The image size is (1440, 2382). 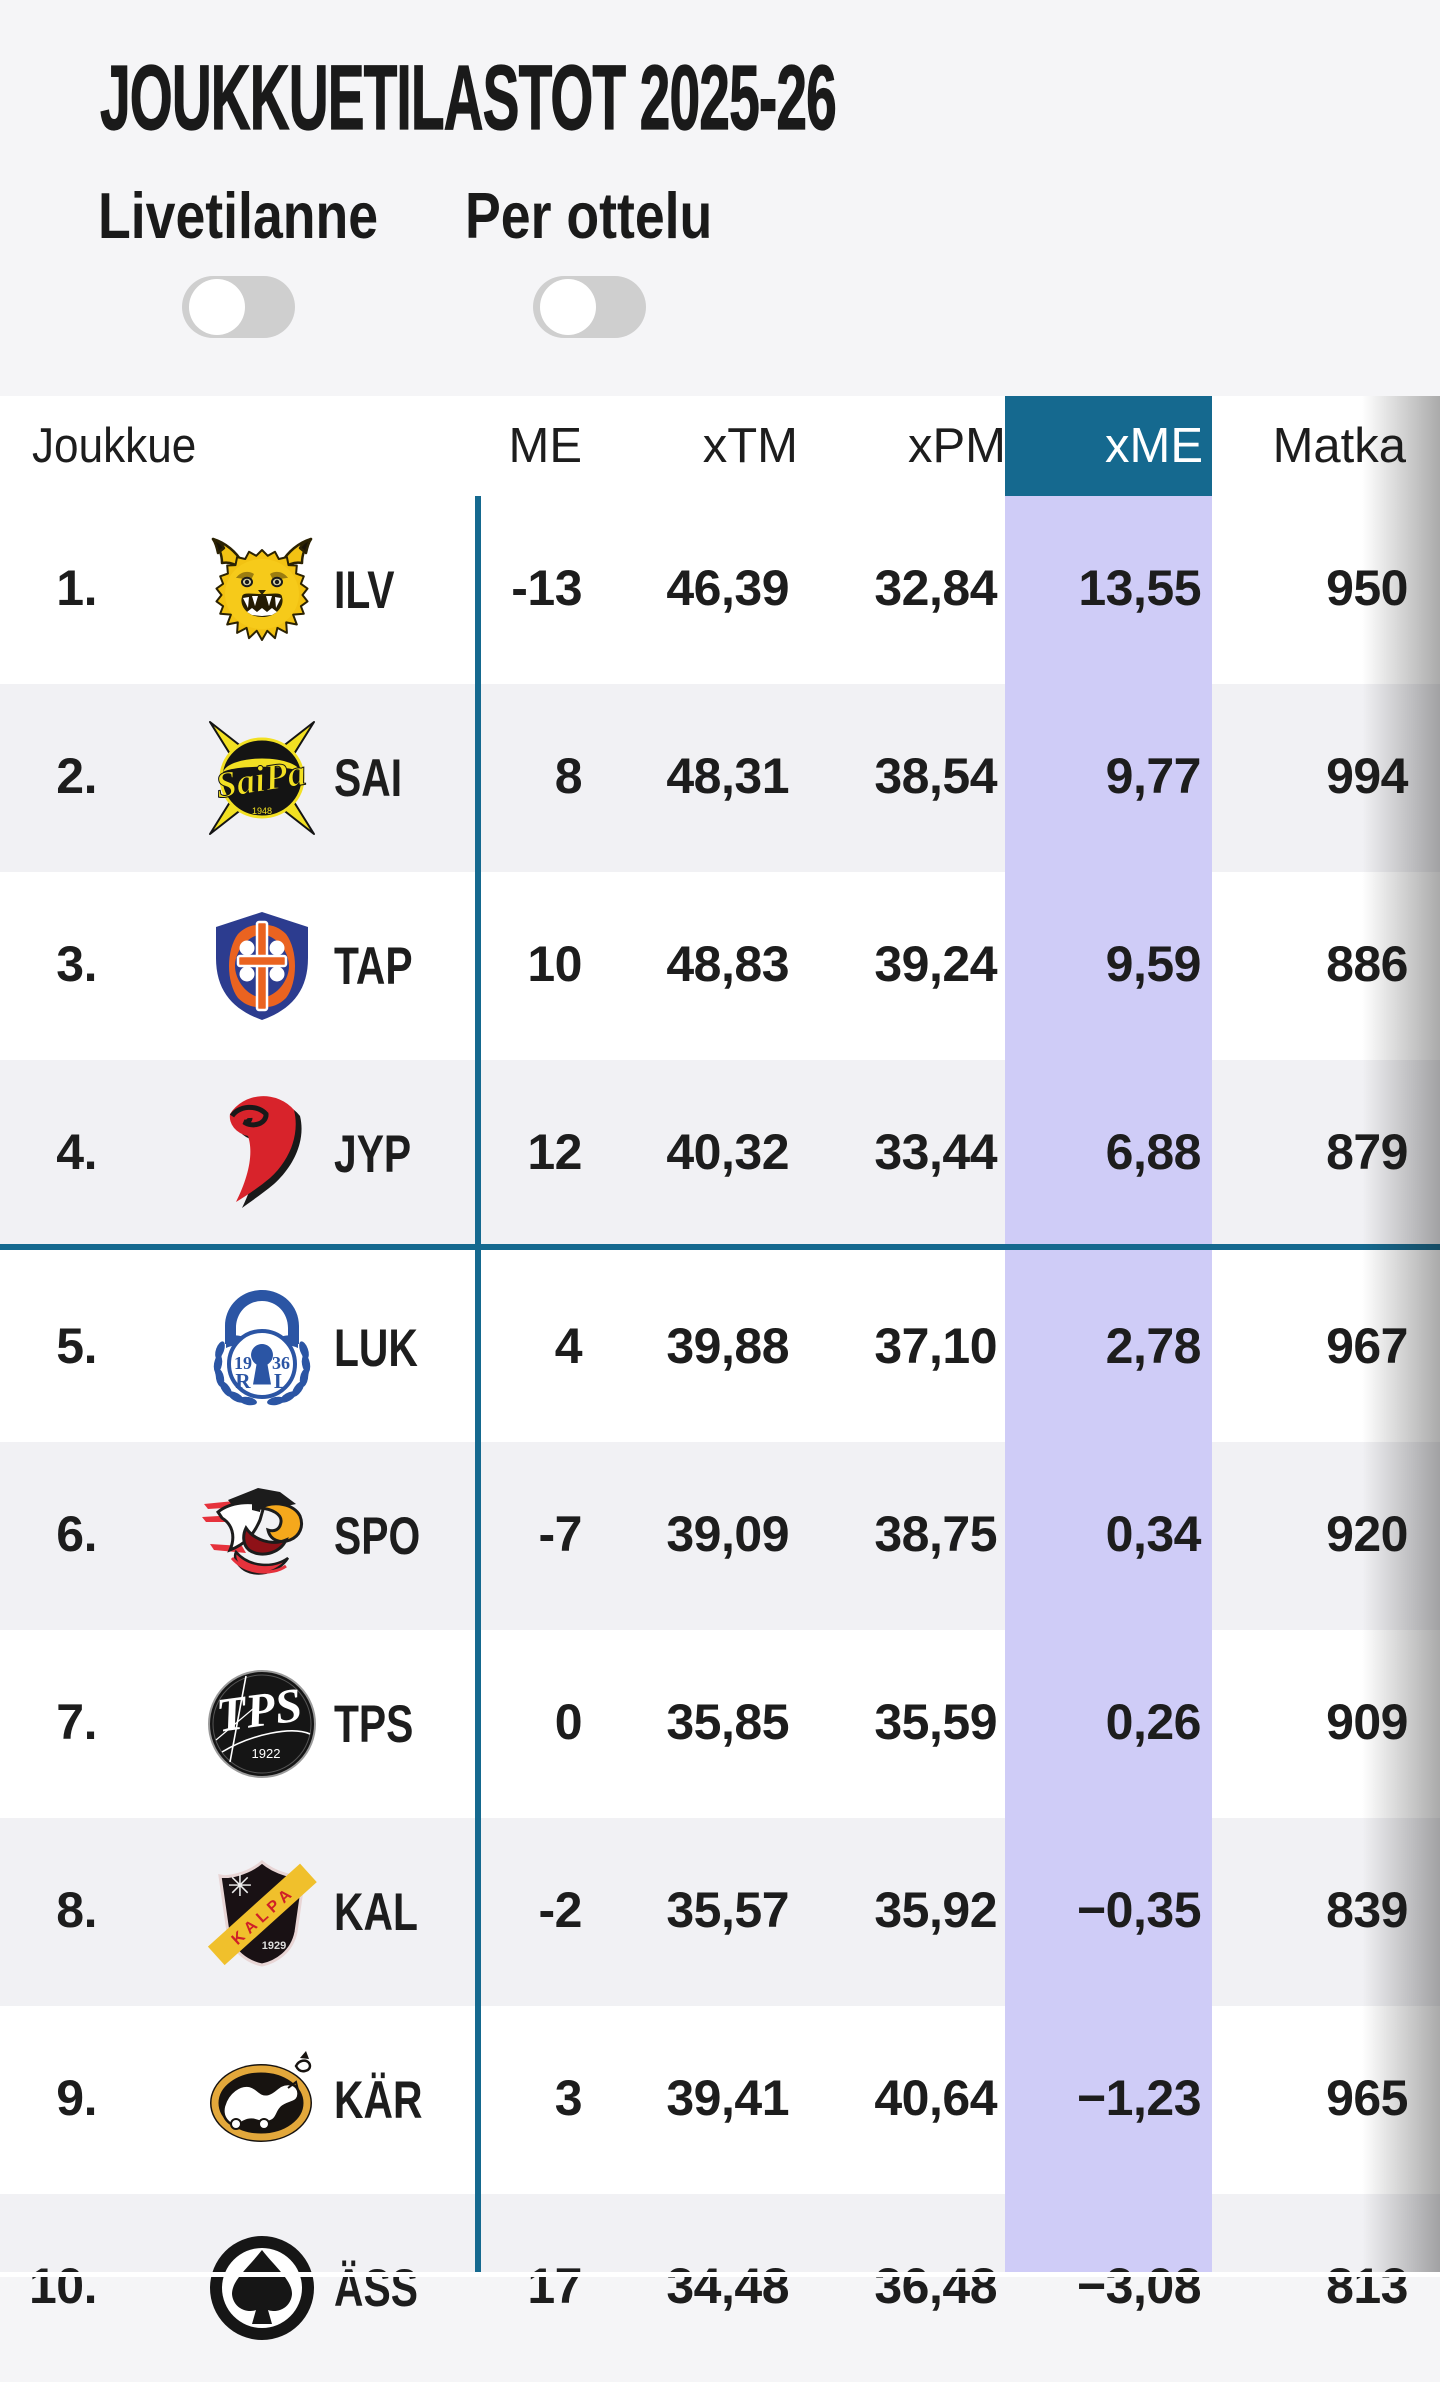 I want to click on svg-text: L, so click(x=281, y=1381).